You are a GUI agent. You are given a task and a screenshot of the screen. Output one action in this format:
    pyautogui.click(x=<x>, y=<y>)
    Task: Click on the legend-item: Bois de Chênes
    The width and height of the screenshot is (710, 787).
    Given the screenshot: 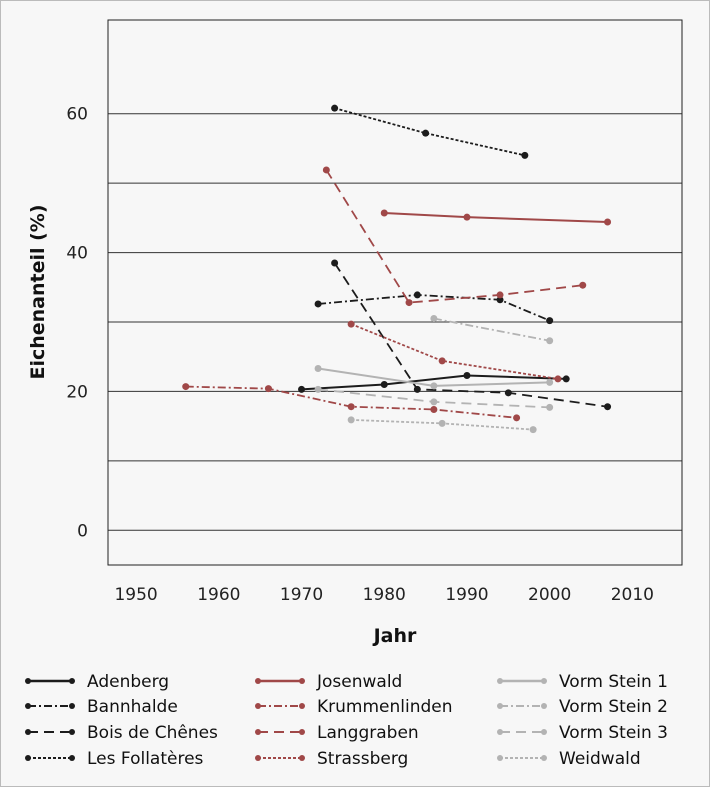 What is the action you would take?
    pyautogui.click(x=121, y=733)
    